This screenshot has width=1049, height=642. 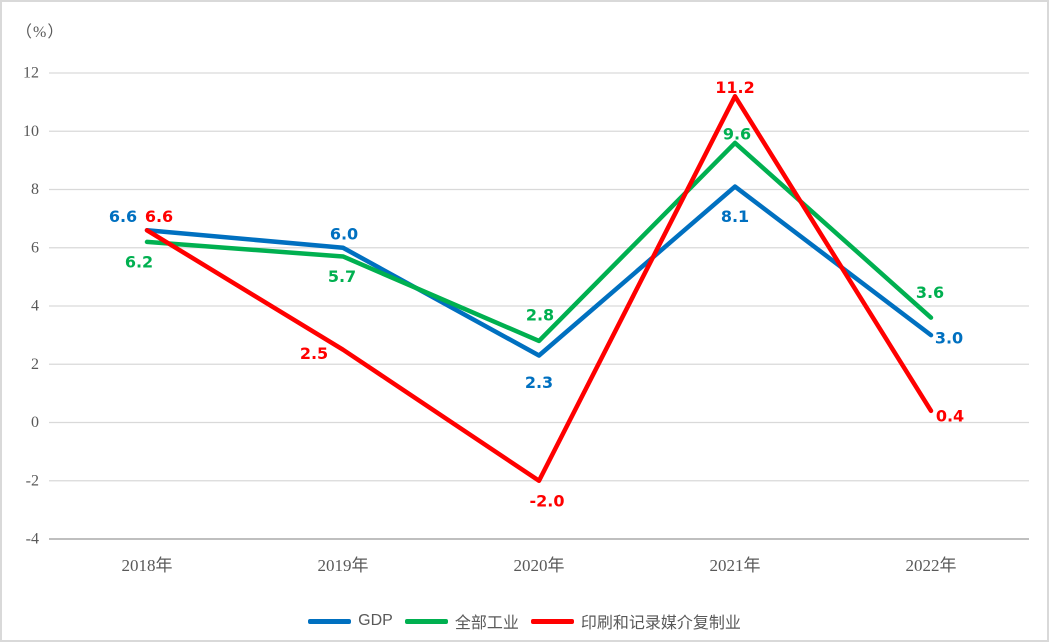 What do you see at coordinates (139, 261) in the screenshot?
I see `data-label: 6.2` at bounding box center [139, 261].